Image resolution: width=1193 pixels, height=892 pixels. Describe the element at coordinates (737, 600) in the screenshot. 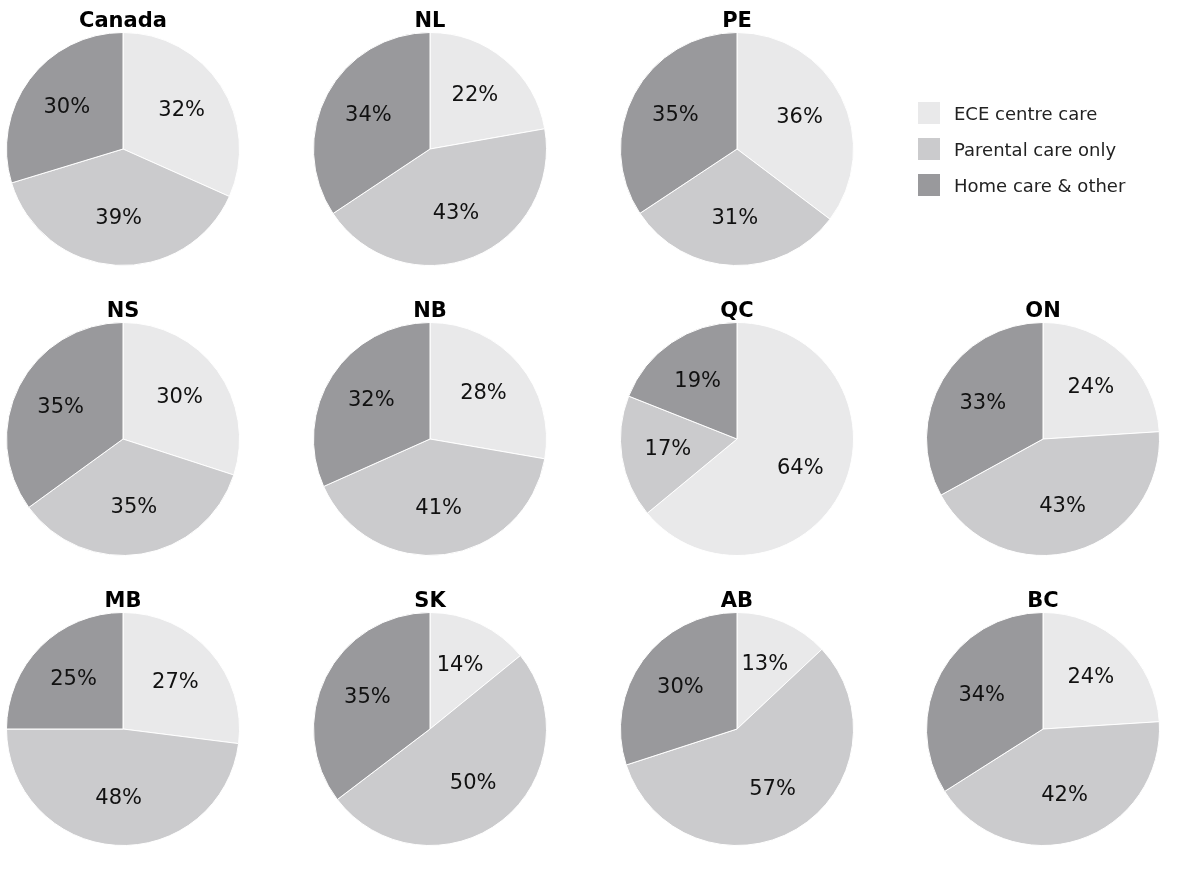

I see `chart-title: AB` at that location.